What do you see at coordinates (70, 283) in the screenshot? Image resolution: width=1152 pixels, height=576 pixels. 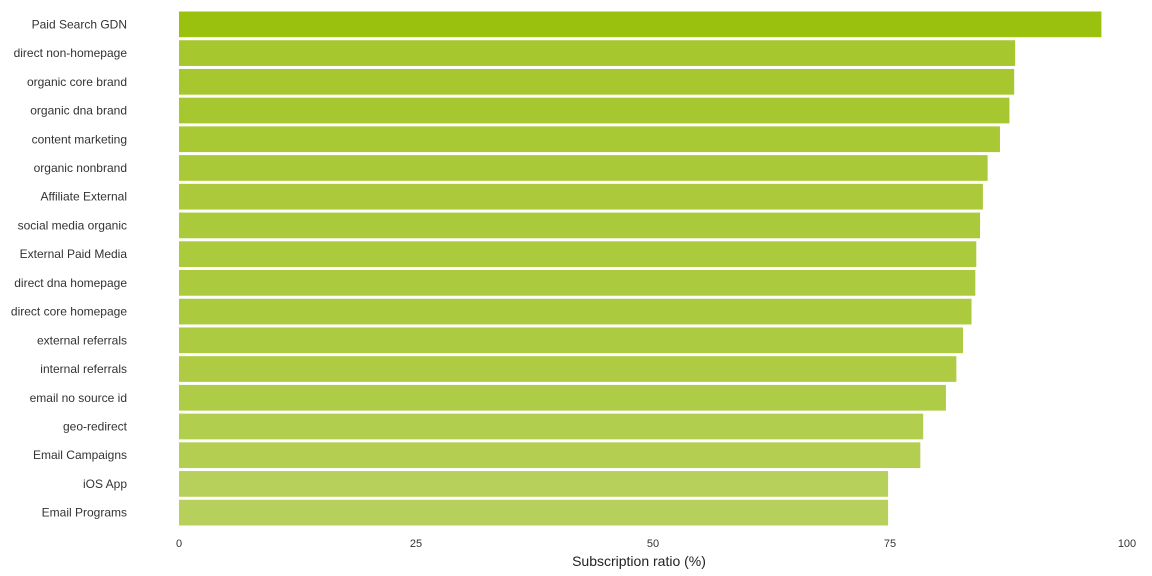 I see `category-label: direct dna homepage` at bounding box center [70, 283].